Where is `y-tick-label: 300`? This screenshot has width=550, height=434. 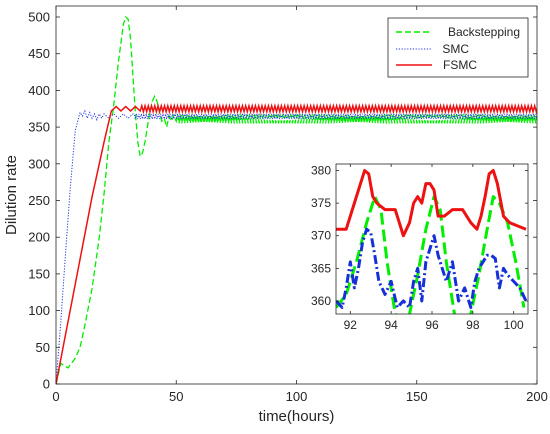
y-tick-label: 300 is located at coordinates (39, 163).